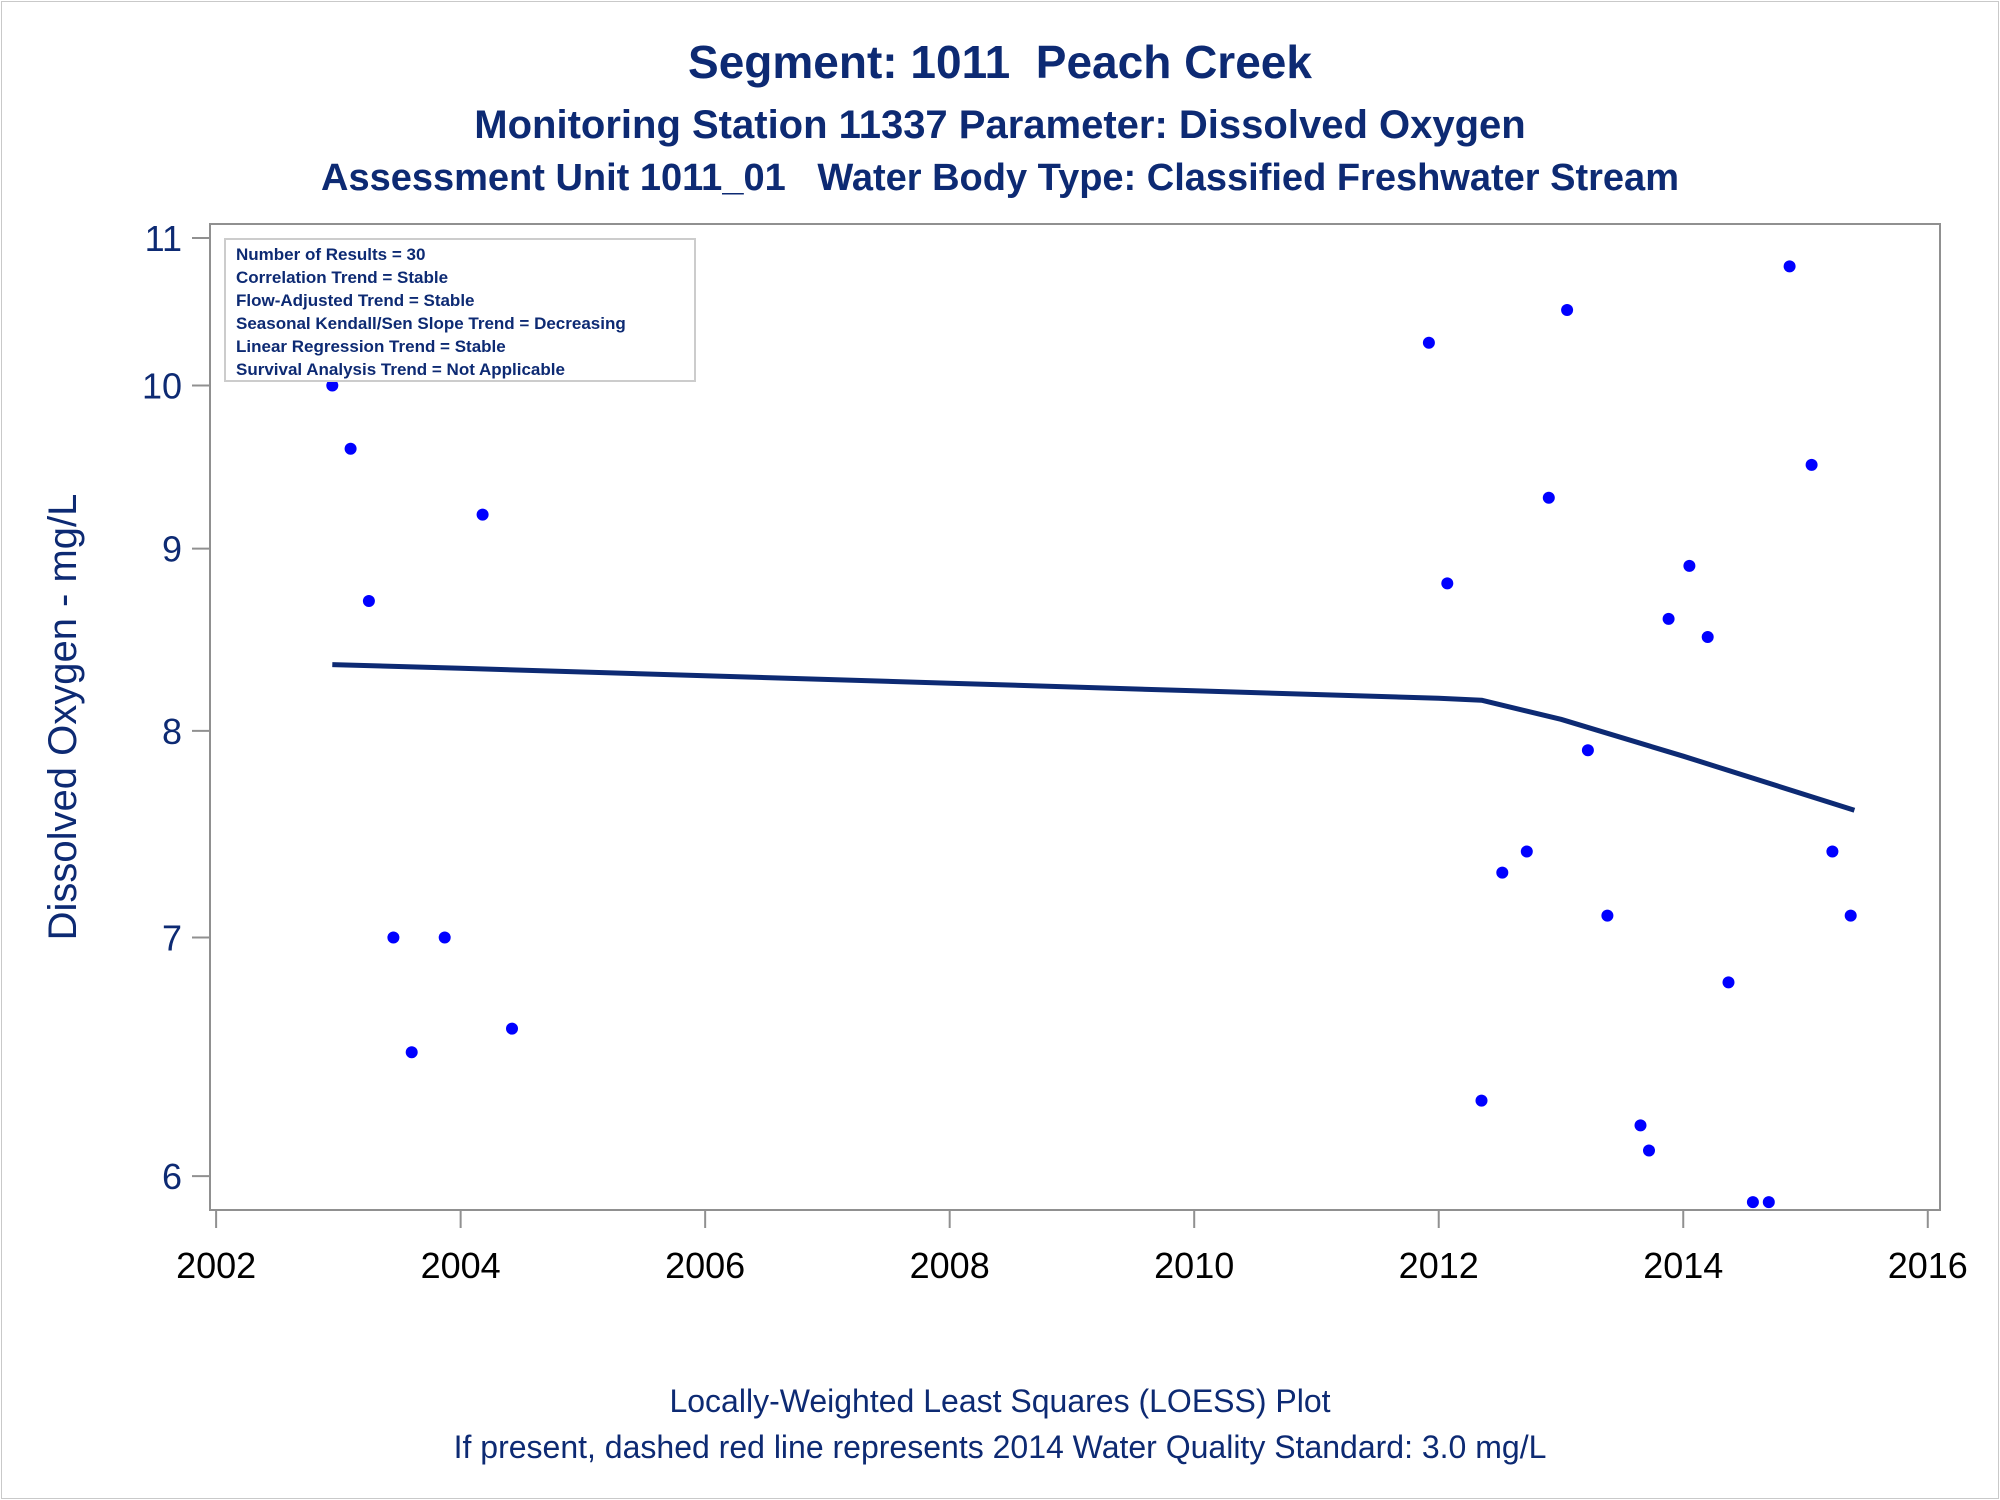  Describe the element at coordinates (400, 369) in the screenshot. I see `stats-line: Survival Analysis Trend = Not Applicable` at that location.